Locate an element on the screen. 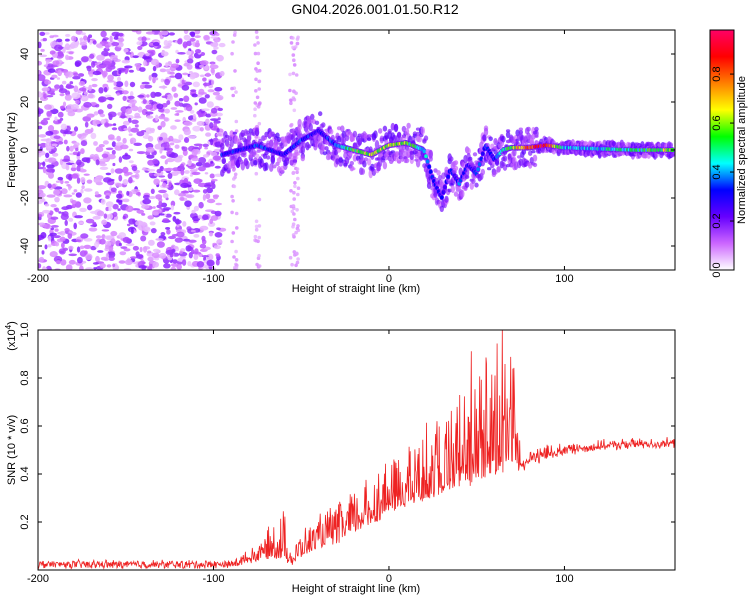 This screenshot has width=750, height=600. colorbar-label: Normalized spectral amplitude is located at coordinates (742, 150).